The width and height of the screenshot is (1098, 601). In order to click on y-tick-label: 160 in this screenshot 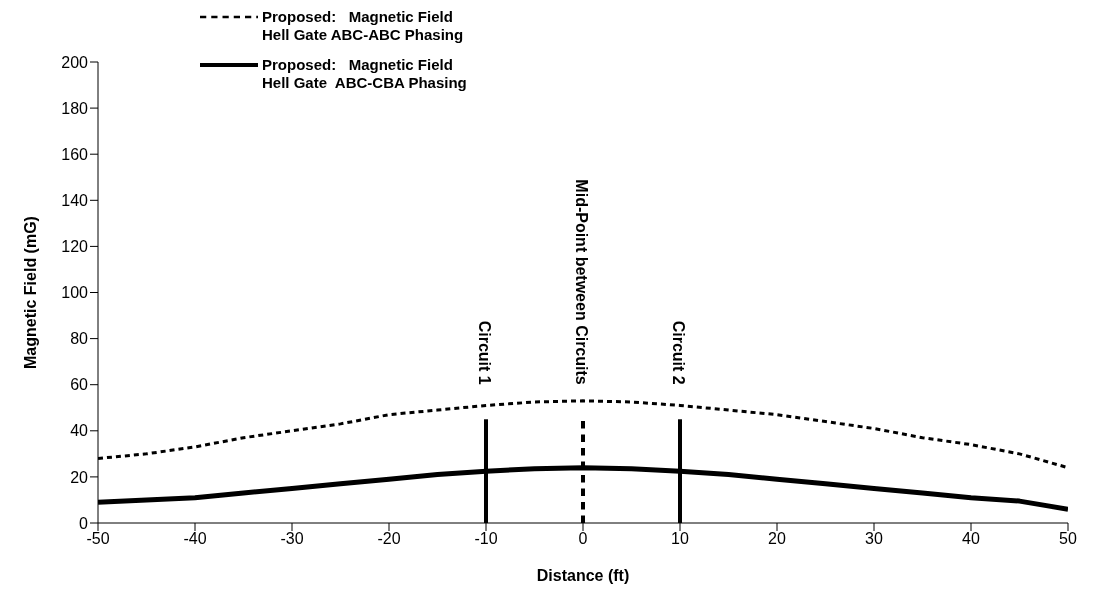, I will do `click(75, 154)`.